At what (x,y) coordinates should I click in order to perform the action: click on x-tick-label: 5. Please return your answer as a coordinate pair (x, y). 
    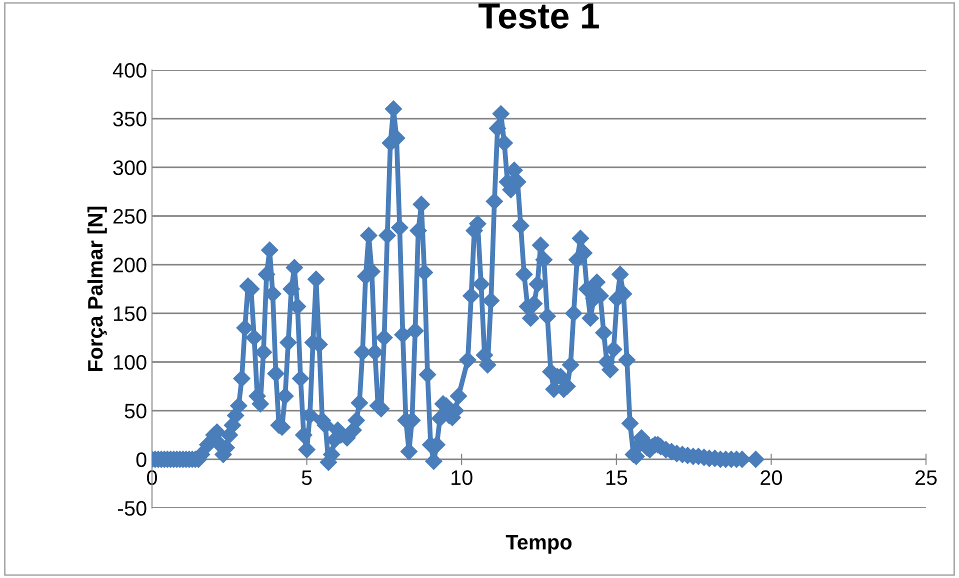
    Looking at the image, I should click on (307, 478).